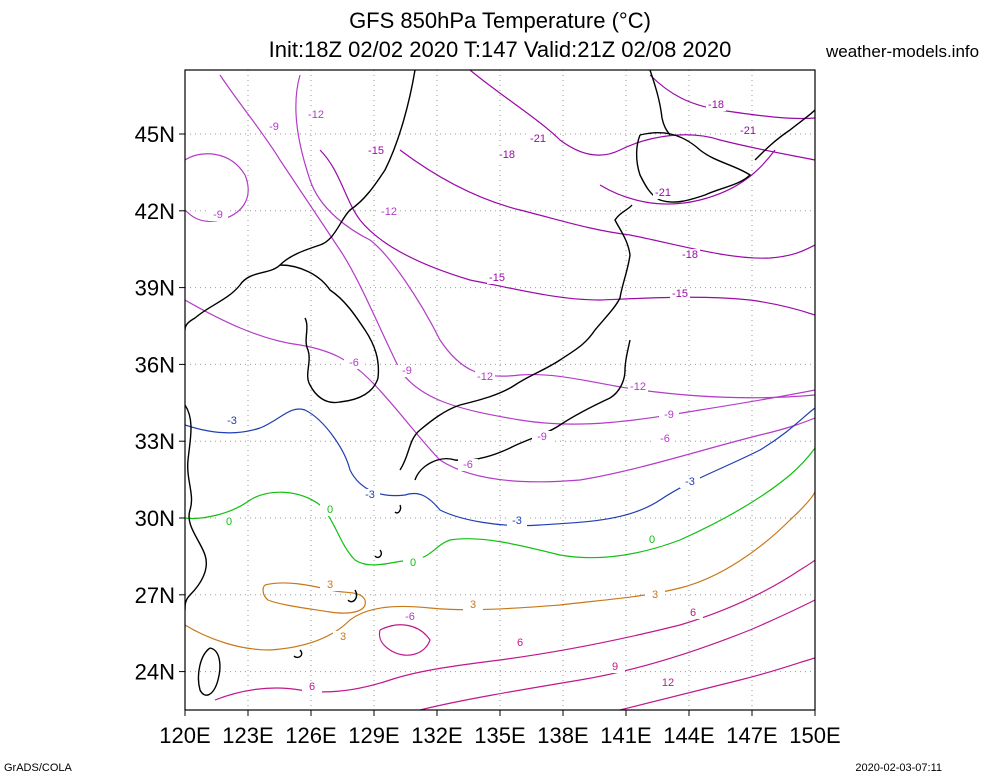  Describe the element at coordinates (310, 735) in the screenshot. I see `x-tick-label: 126E` at that location.